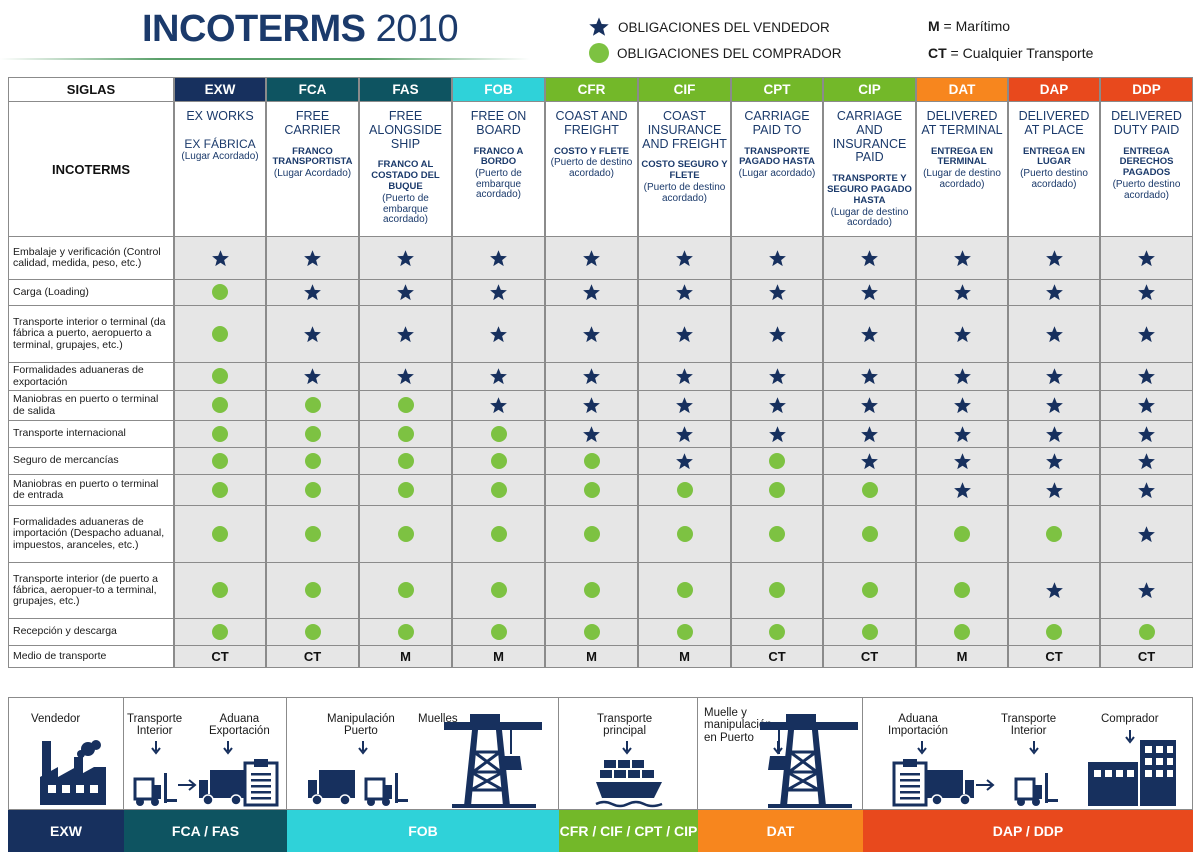  I want to click on band-fca-fas: FCA / FAS, so click(205, 831).